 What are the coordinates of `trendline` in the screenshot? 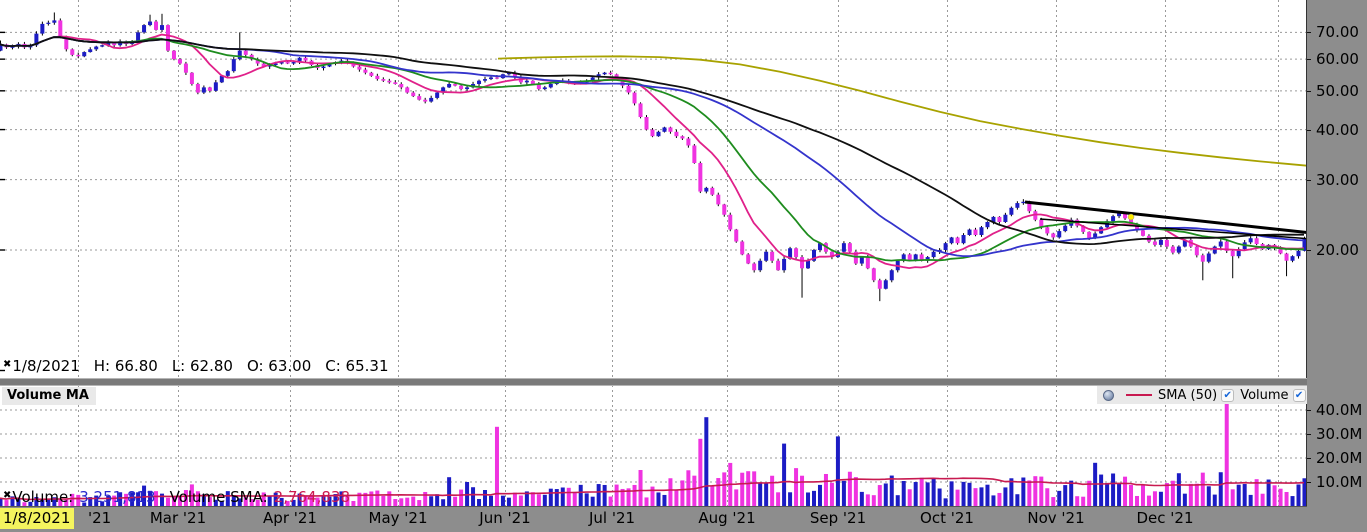 It's located at (1173, 229).